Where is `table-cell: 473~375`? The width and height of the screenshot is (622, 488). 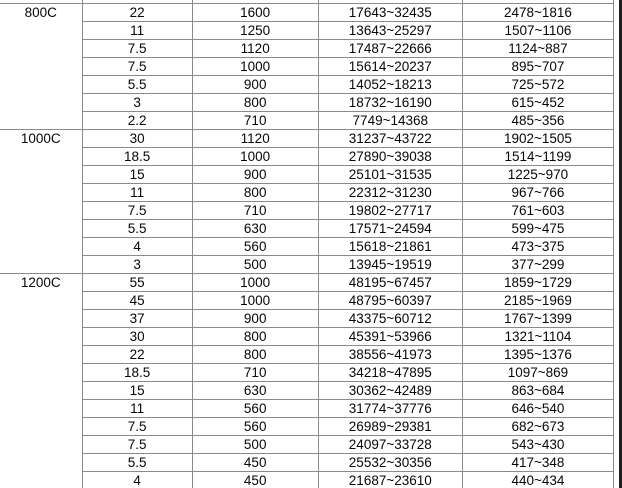 table-cell: 473~375 is located at coordinates (538, 246).